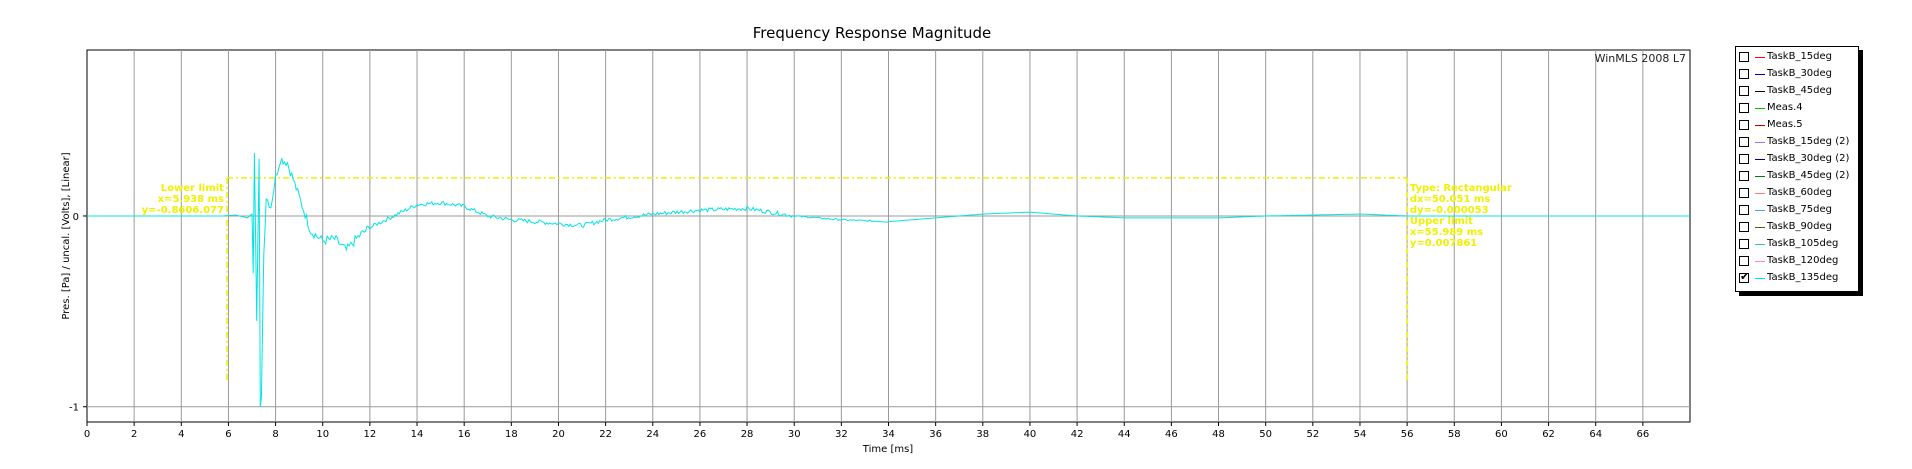 The height and width of the screenshot is (469, 1912). What do you see at coordinates (511, 434) in the screenshot?
I see `x-tick-label: 18` at bounding box center [511, 434].